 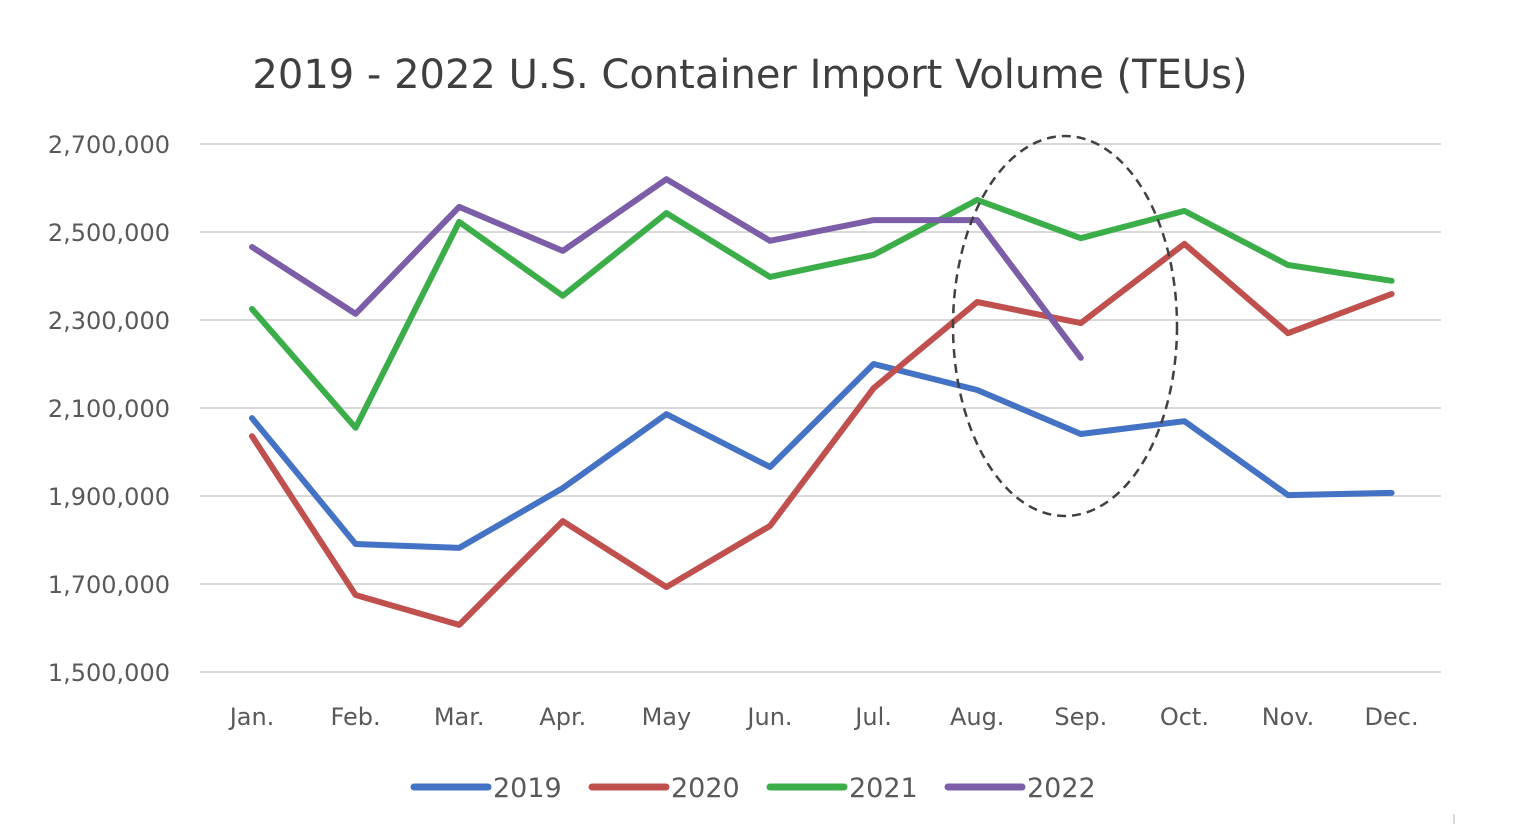 What do you see at coordinates (705, 788) in the screenshot?
I see `legend-label: 2020` at bounding box center [705, 788].